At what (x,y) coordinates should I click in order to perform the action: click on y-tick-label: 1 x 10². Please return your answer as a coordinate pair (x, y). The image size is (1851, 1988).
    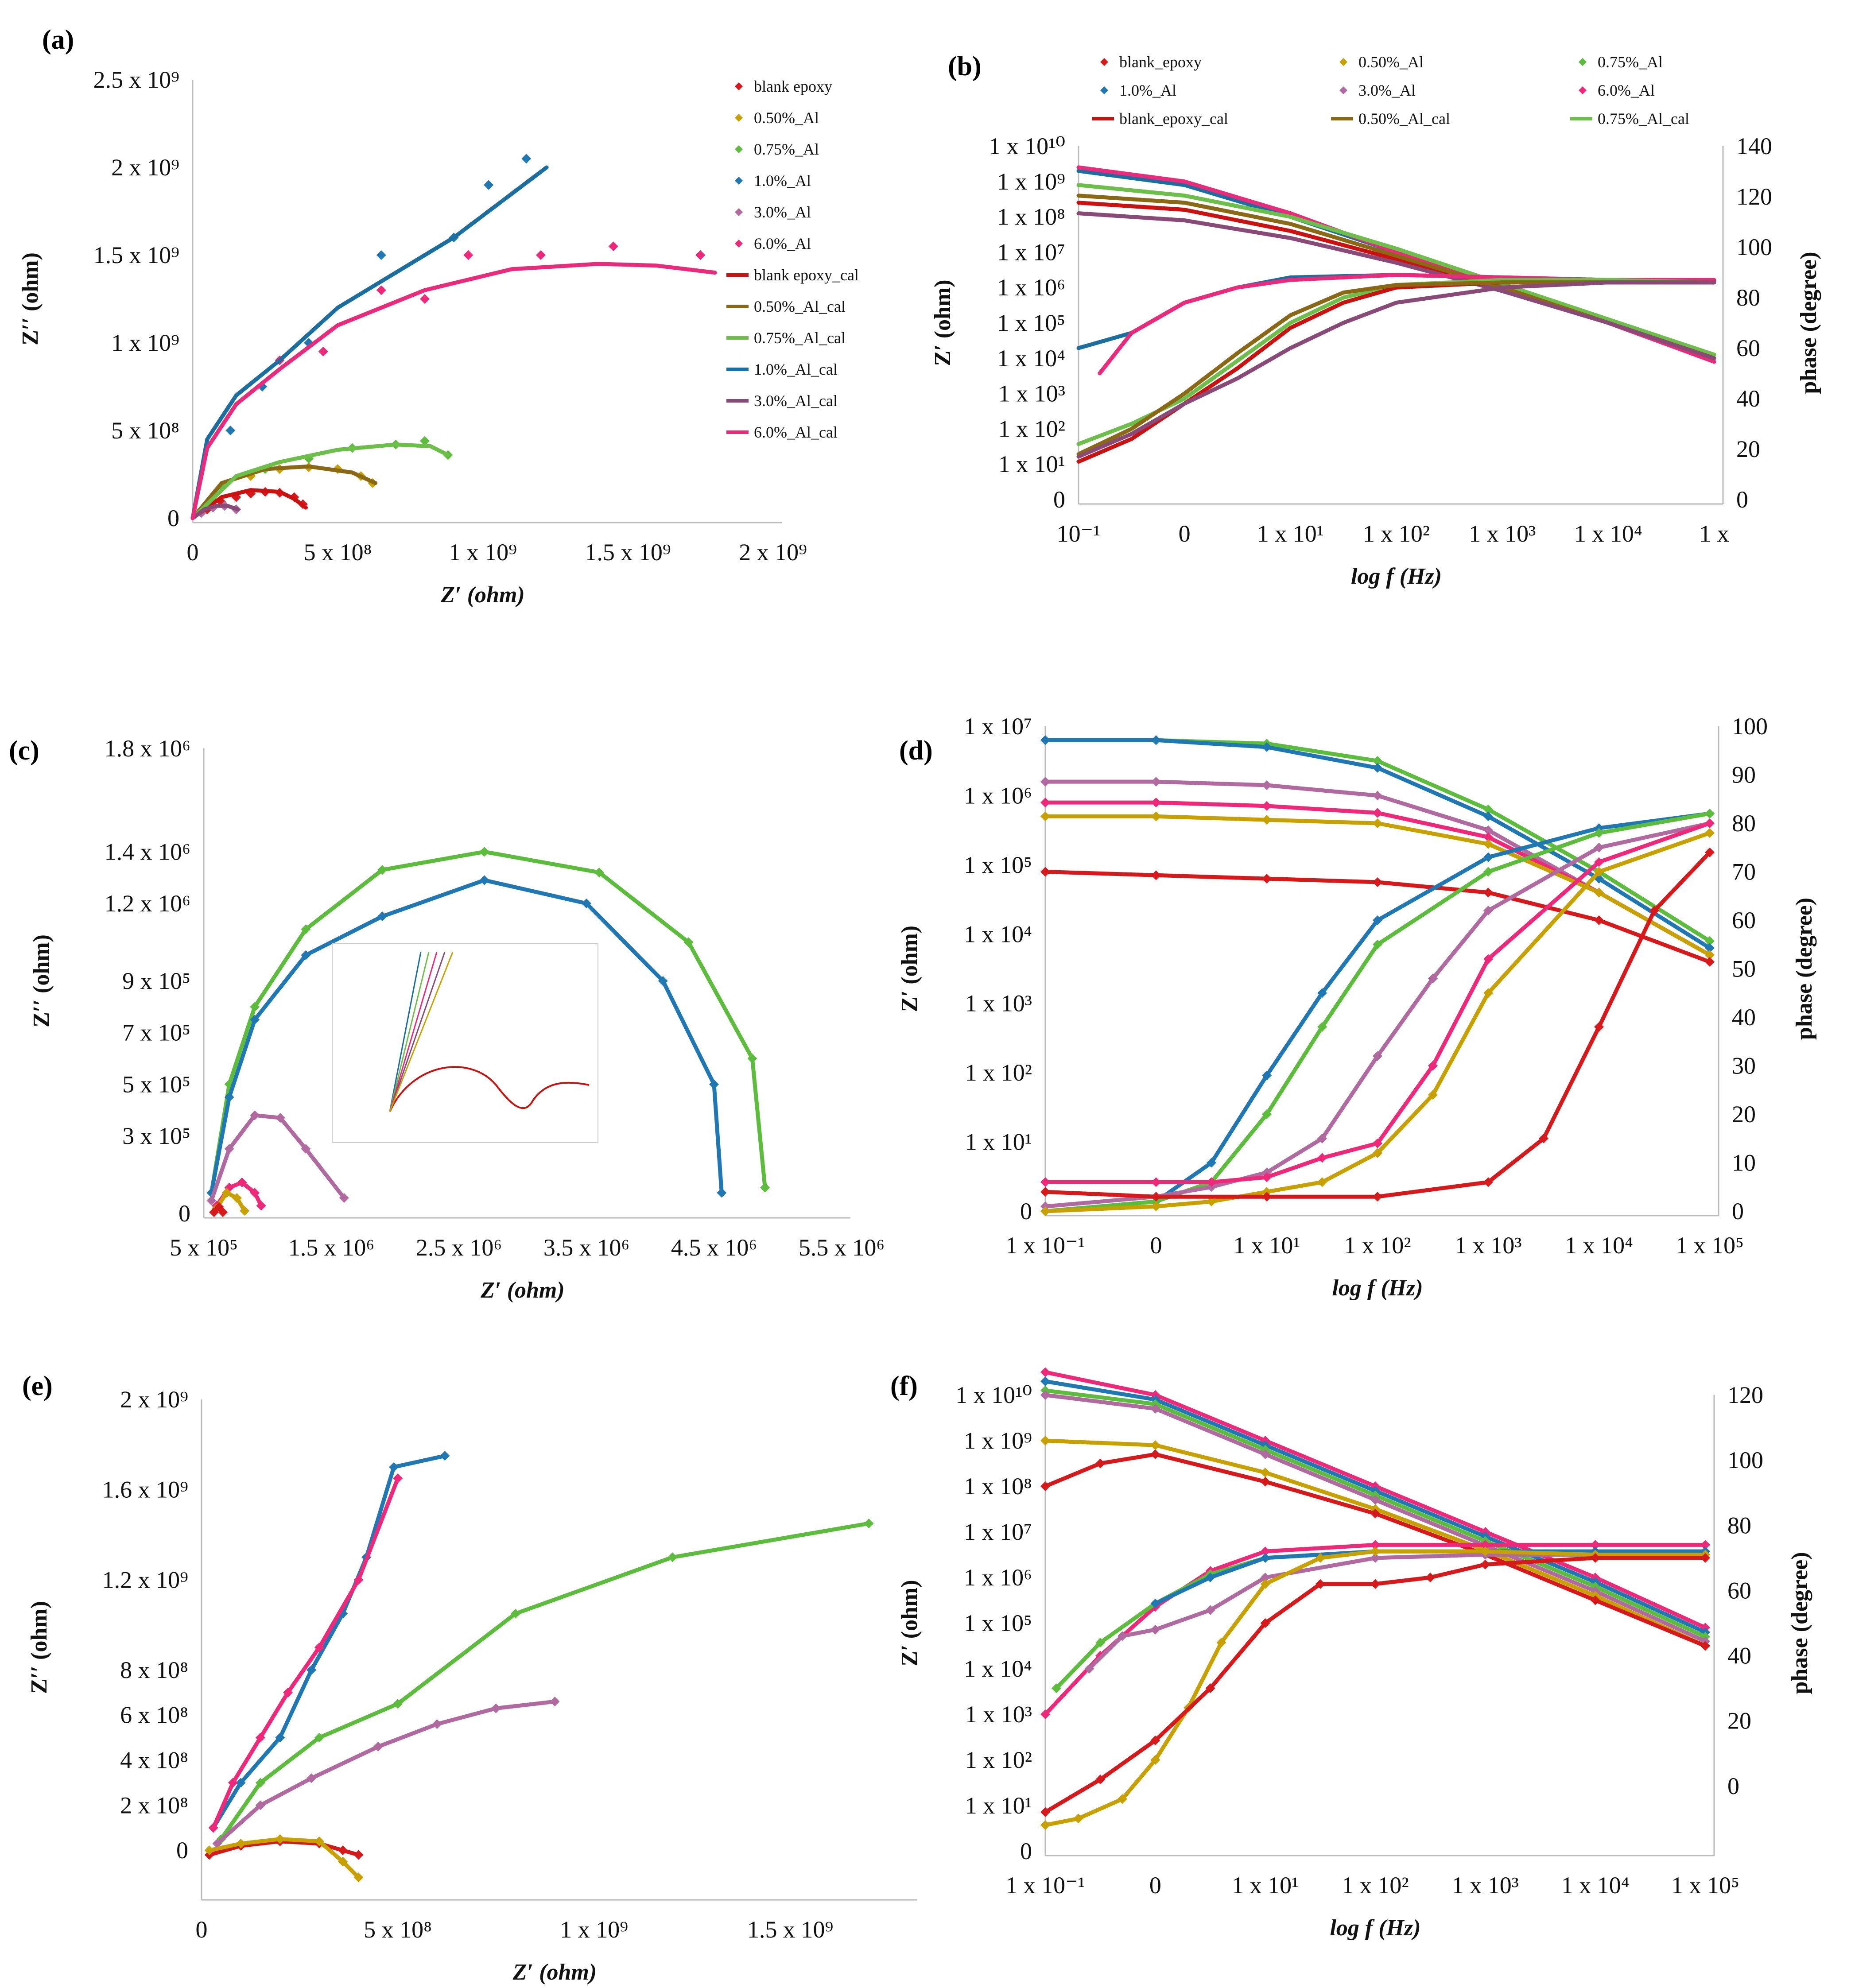
    Looking at the image, I should click on (999, 1760).